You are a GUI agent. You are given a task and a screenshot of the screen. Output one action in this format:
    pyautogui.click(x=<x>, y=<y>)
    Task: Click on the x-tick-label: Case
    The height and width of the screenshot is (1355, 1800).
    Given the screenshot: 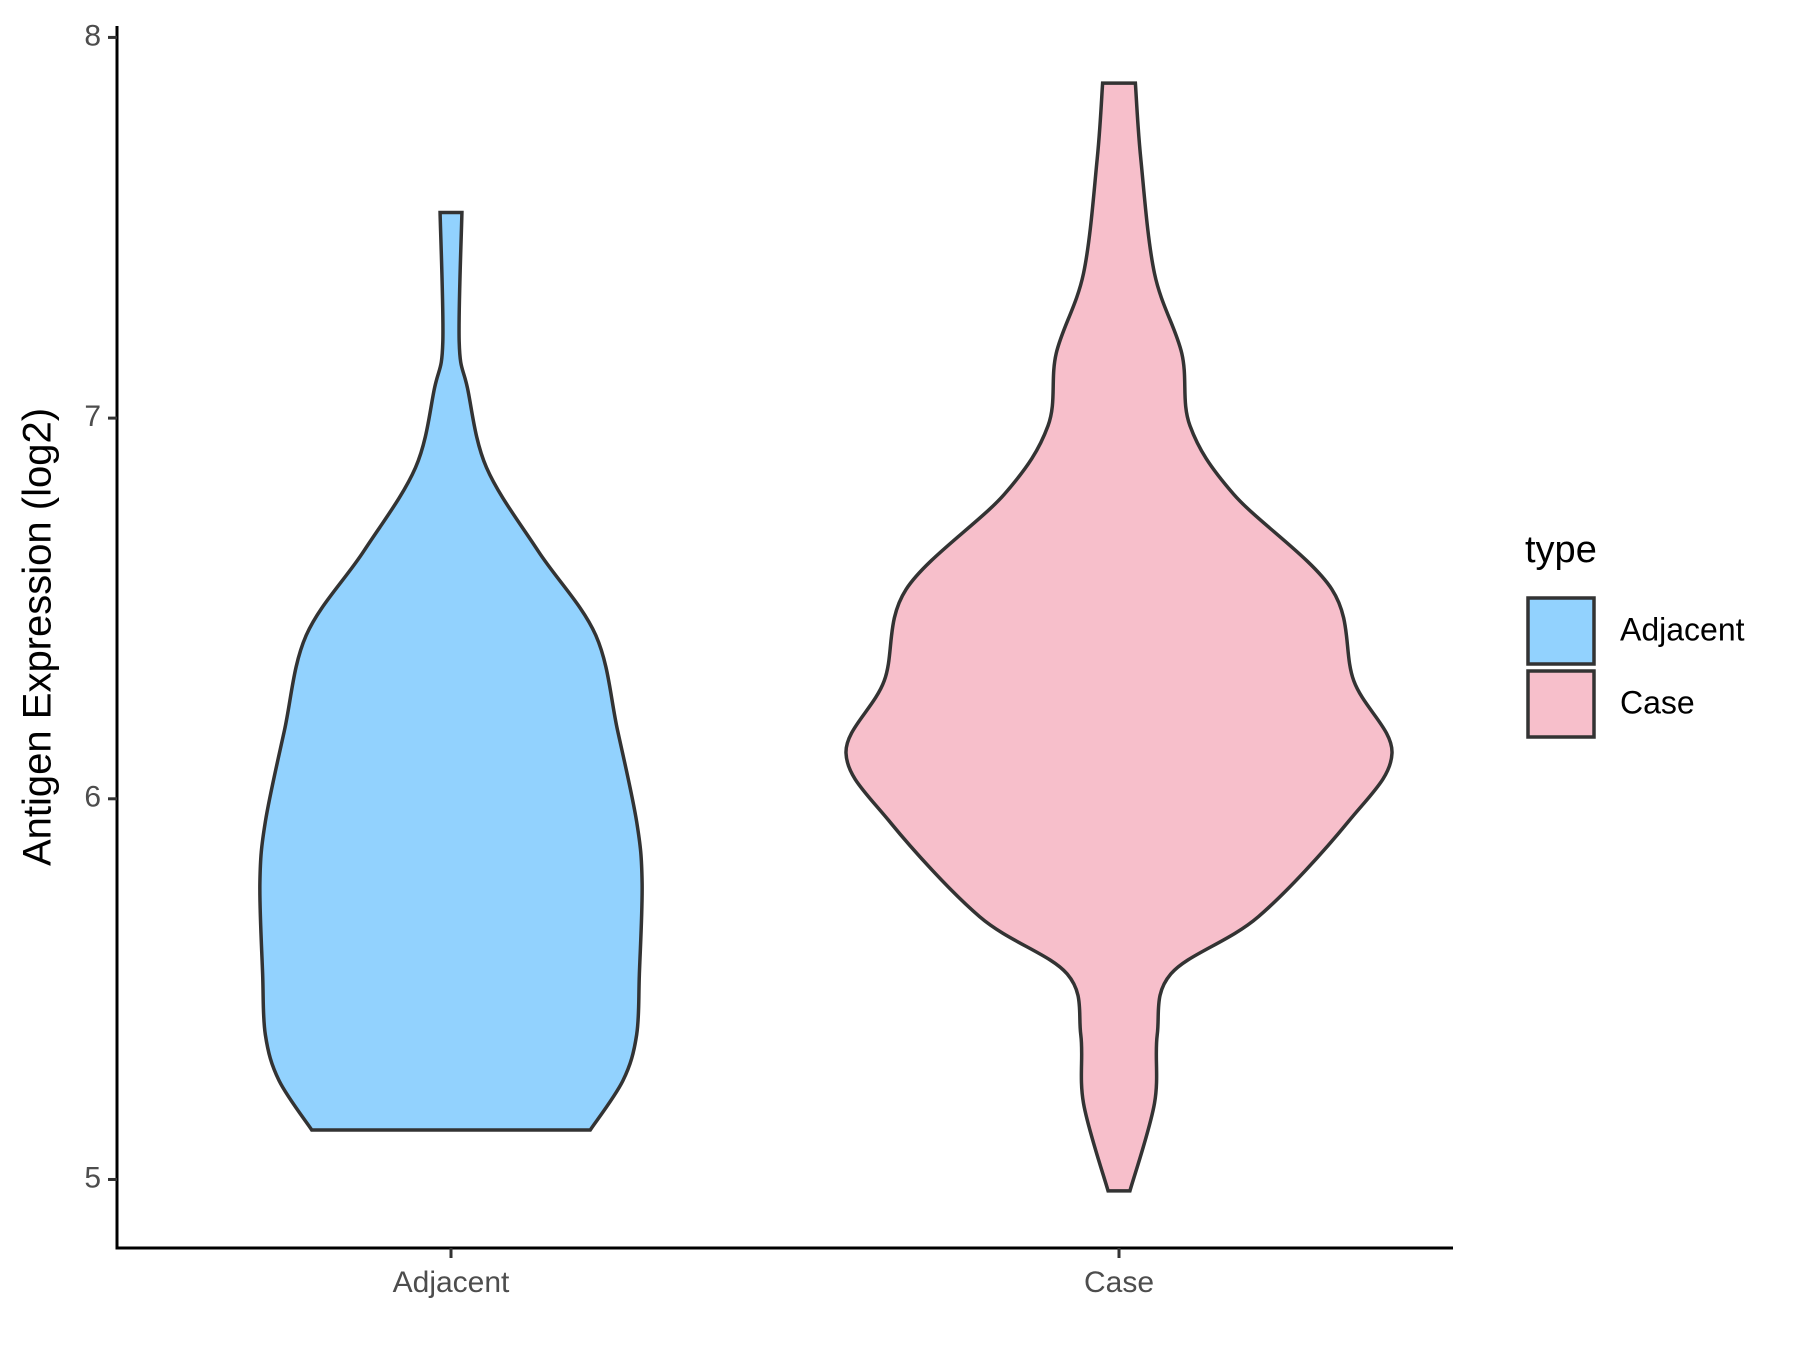 What is the action you would take?
    pyautogui.click(x=1119, y=1282)
    